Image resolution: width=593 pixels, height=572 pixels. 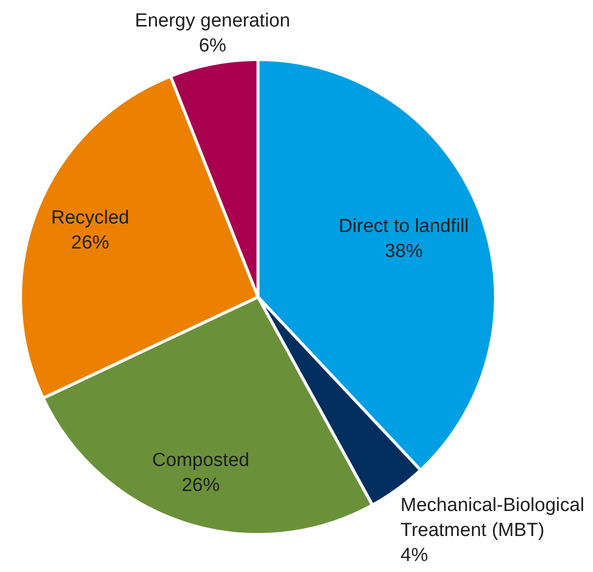 What do you see at coordinates (403, 251) in the screenshot?
I see `data-label: 38%` at bounding box center [403, 251].